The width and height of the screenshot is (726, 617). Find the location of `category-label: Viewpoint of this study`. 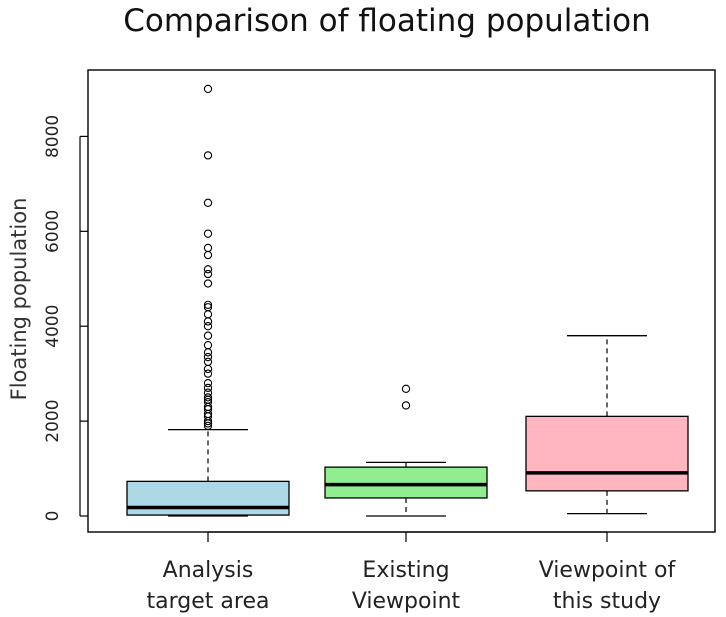

category-label: Viewpoint of this study is located at coordinates (608, 586).